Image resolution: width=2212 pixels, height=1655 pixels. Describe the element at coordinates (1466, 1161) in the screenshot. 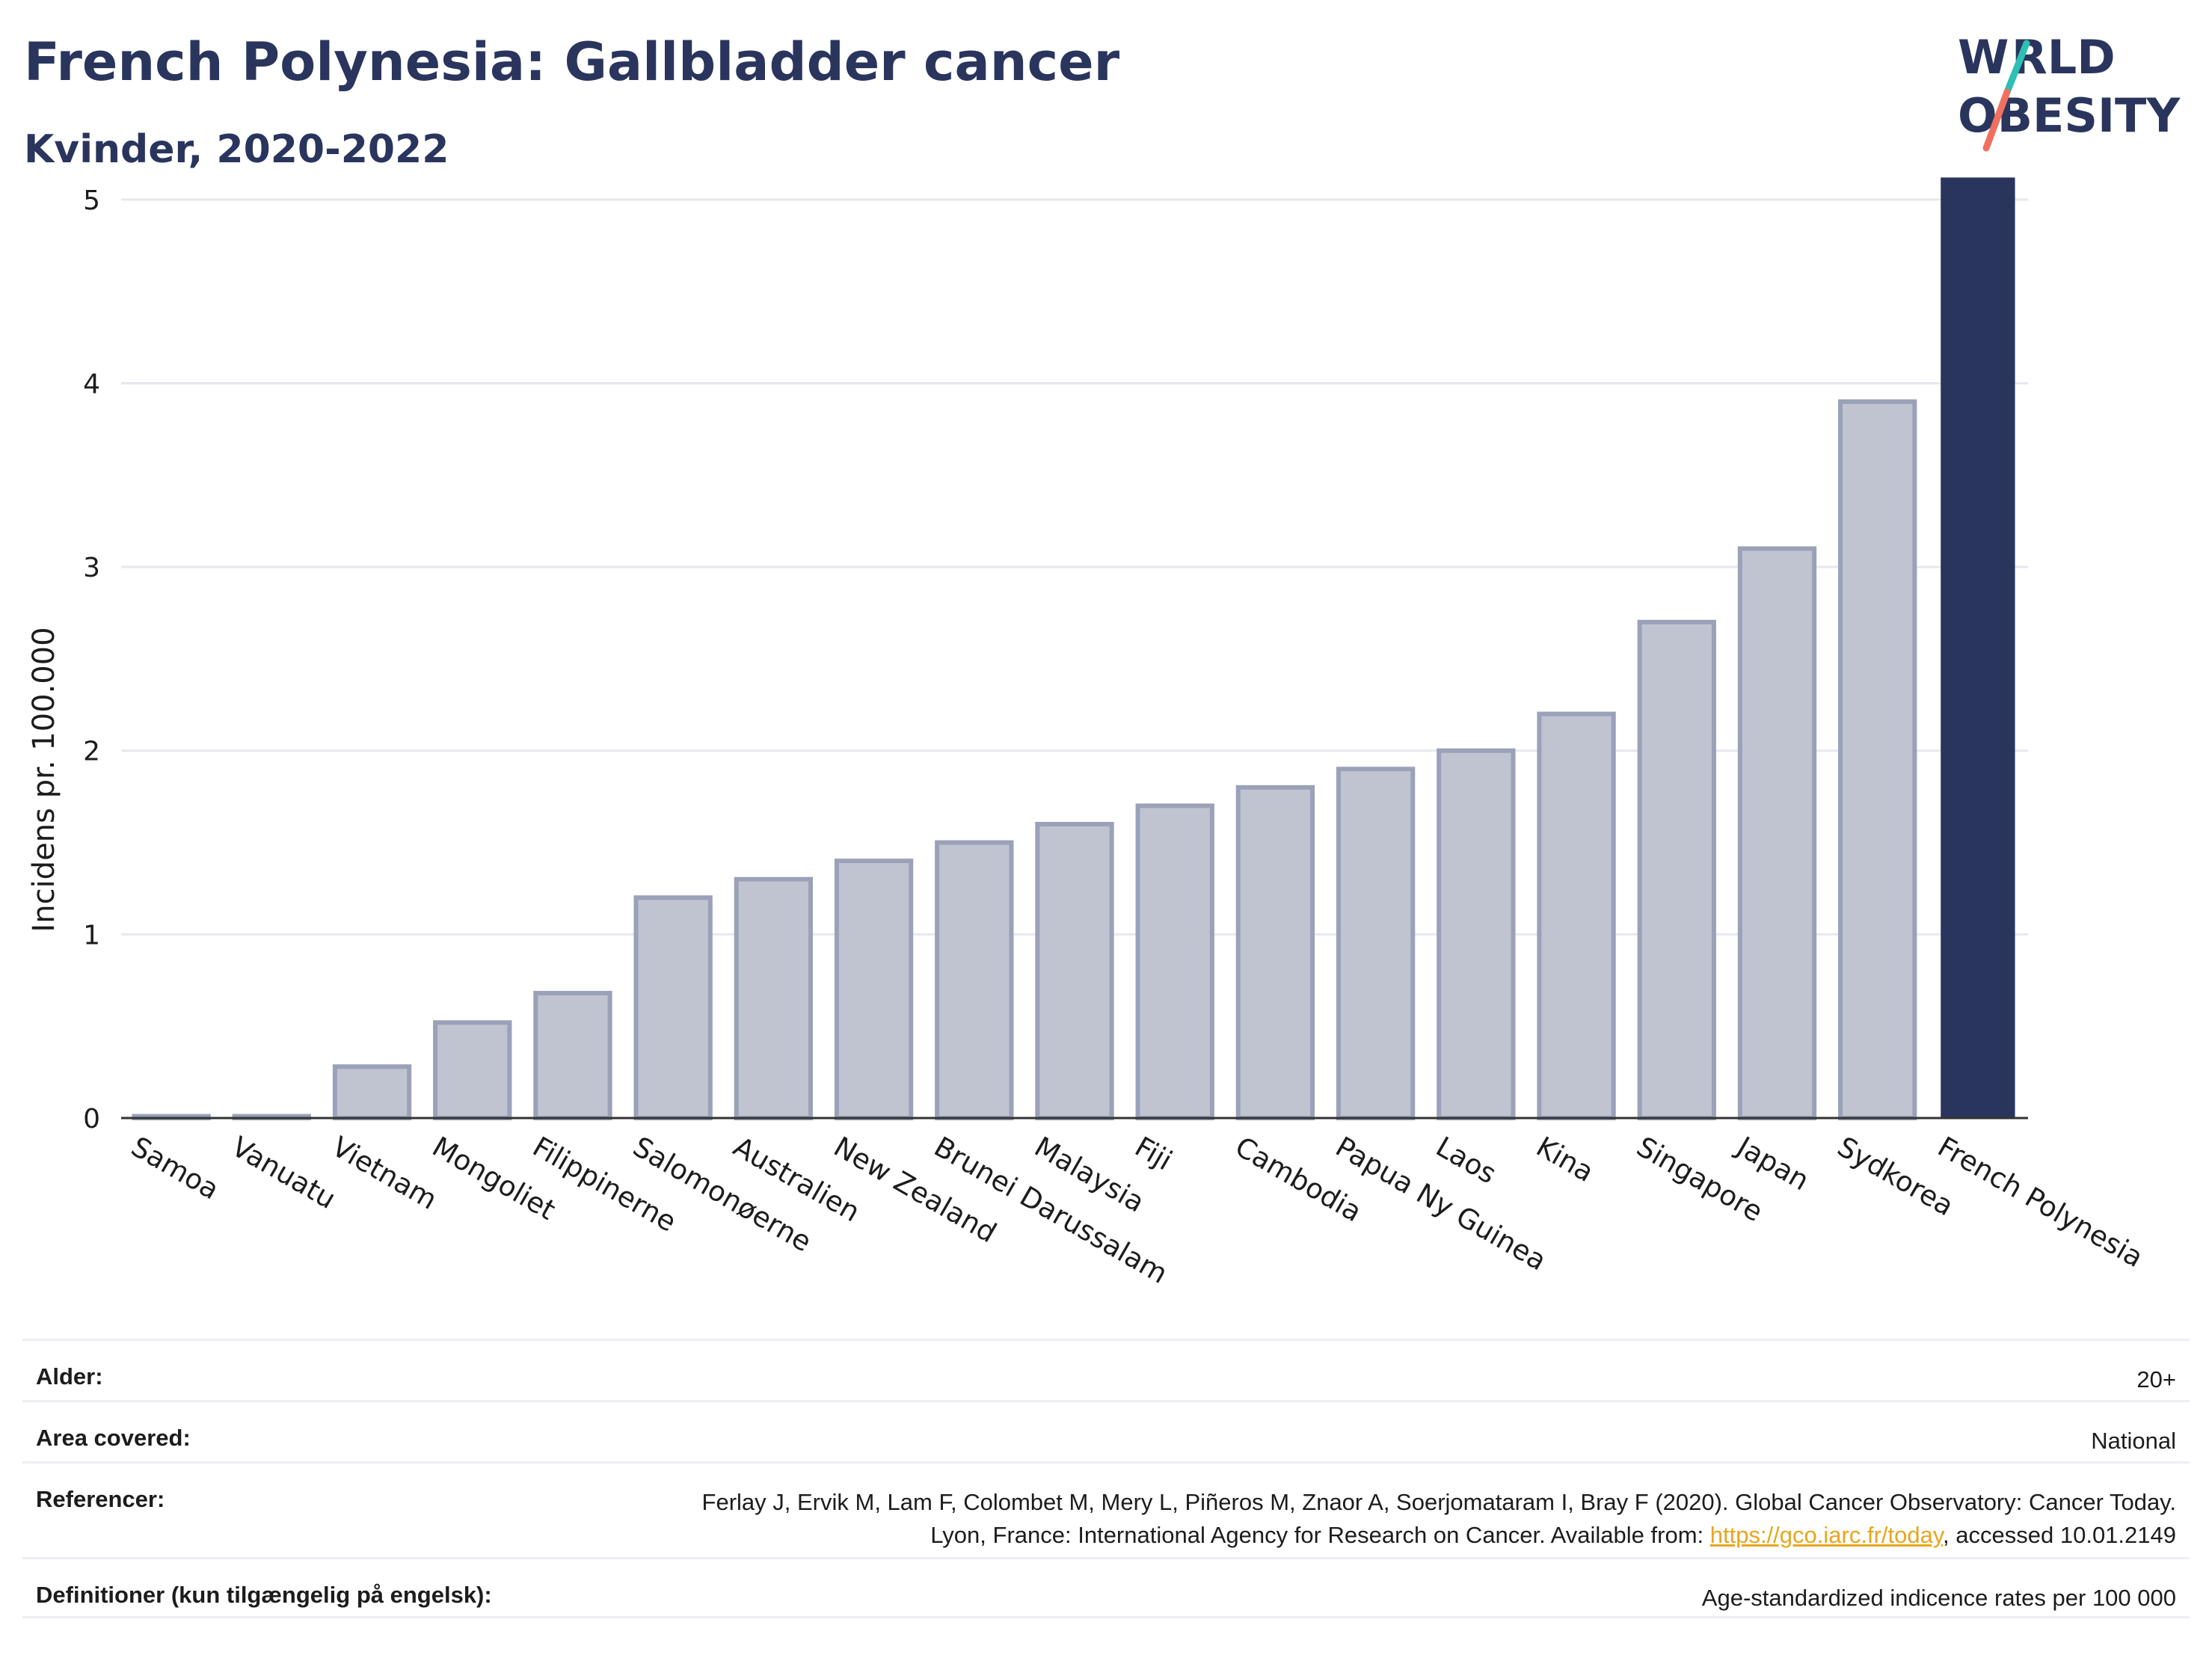

I see `x-tick-label: Laos` at that location.